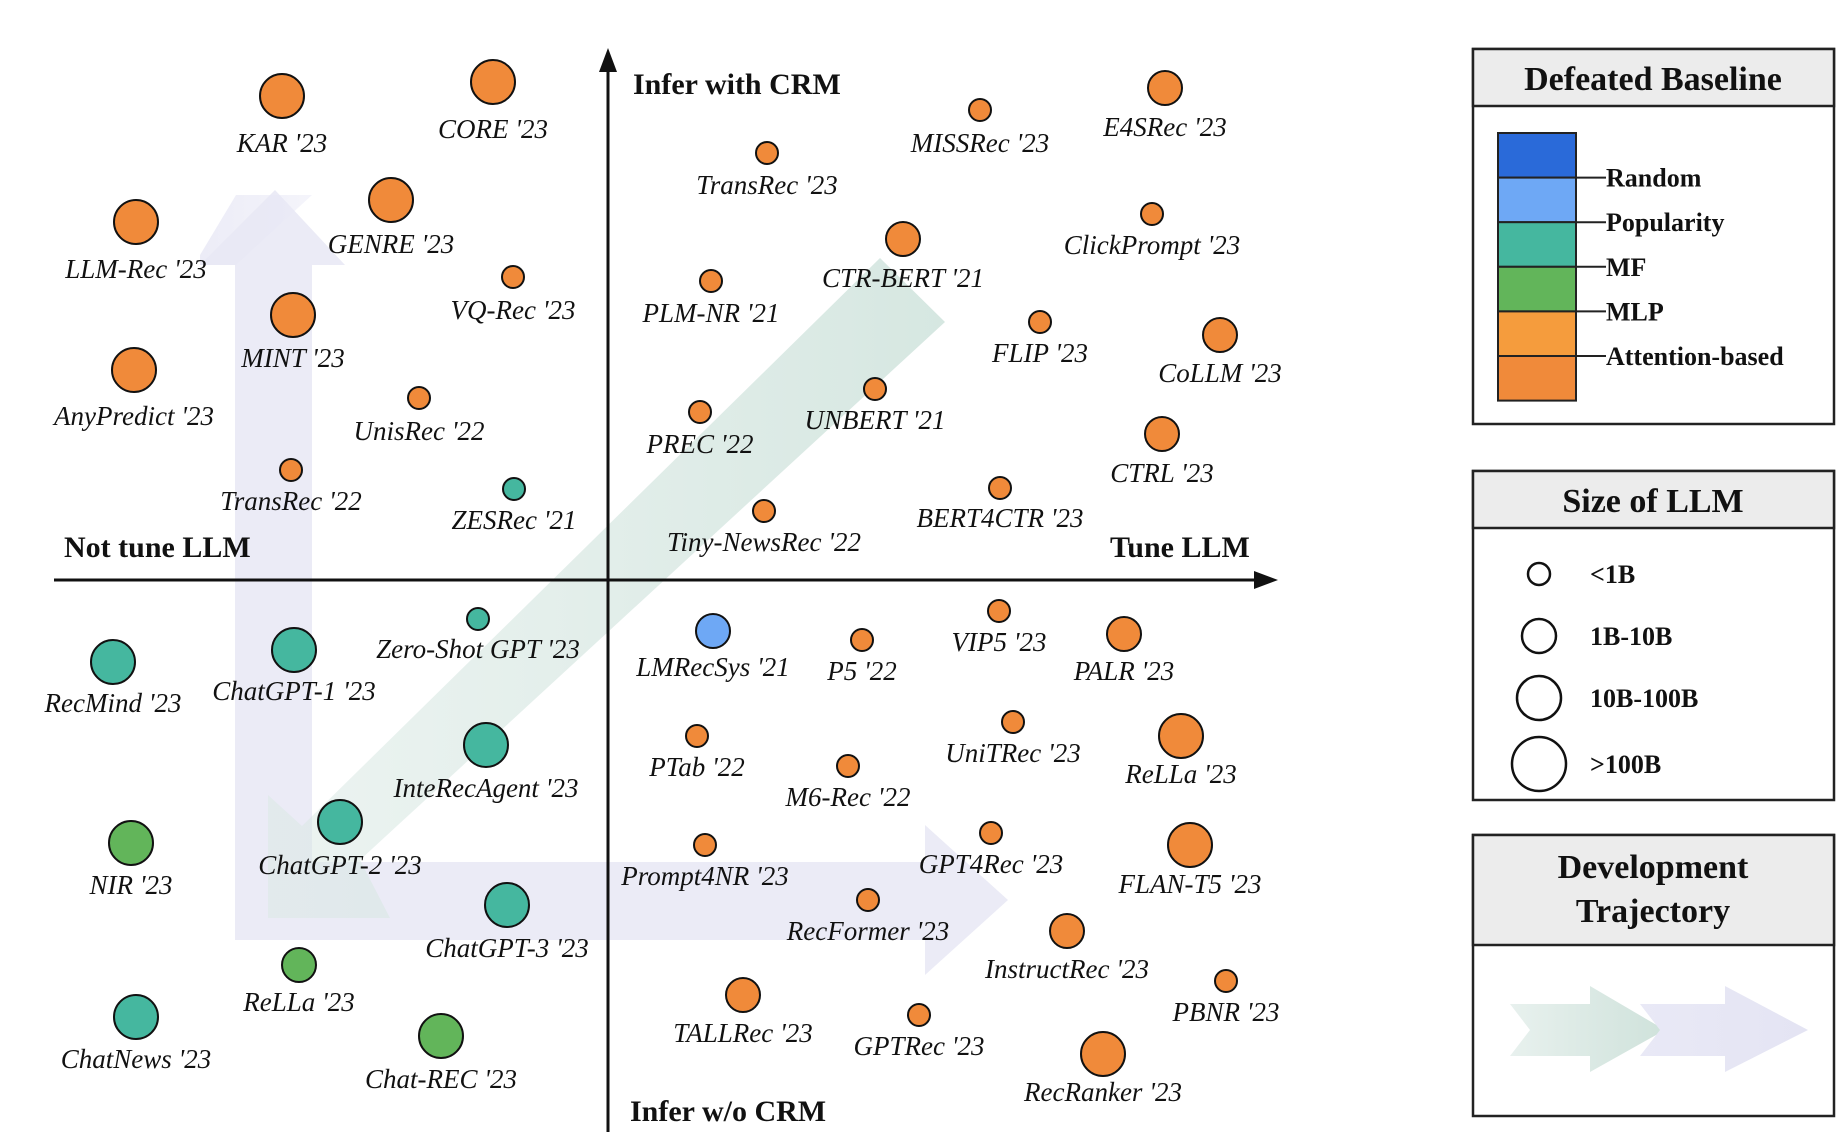 The image size is (1848, 1132). Describe the element at coordinates (1604, 676) in the screenshot. I see `size-items: <1B 1B-10B 10B-100B >100B` at that location.